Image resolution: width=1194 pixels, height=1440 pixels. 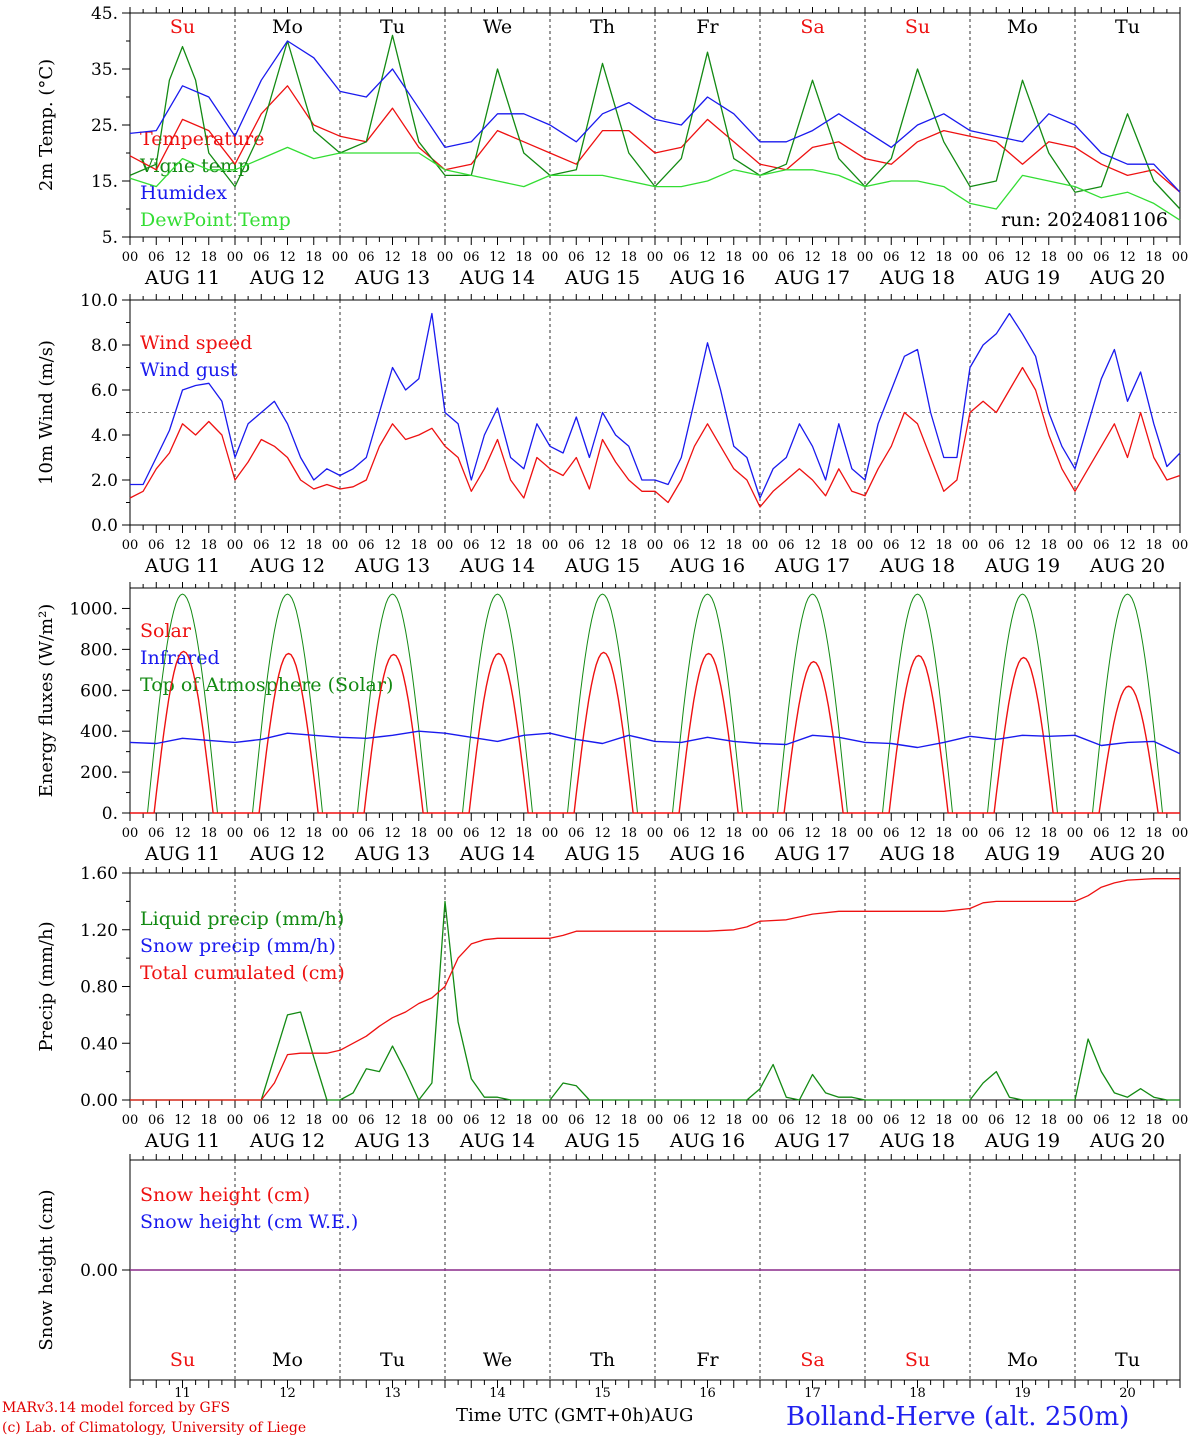 What do you see at coordinates (1022, 1393) in the screenshot?
I see `day-number: 19` at bounding box center [1022, 1393].